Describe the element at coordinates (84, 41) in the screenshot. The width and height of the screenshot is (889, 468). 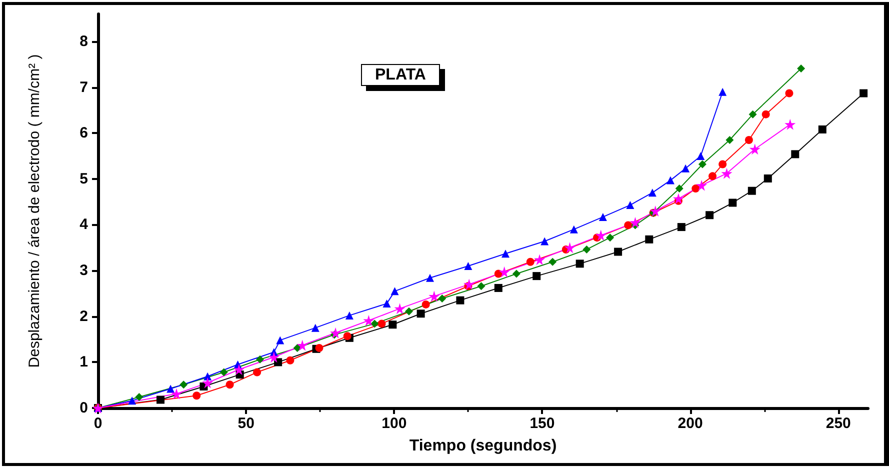
I see `y-tick-label: 8` at that location.